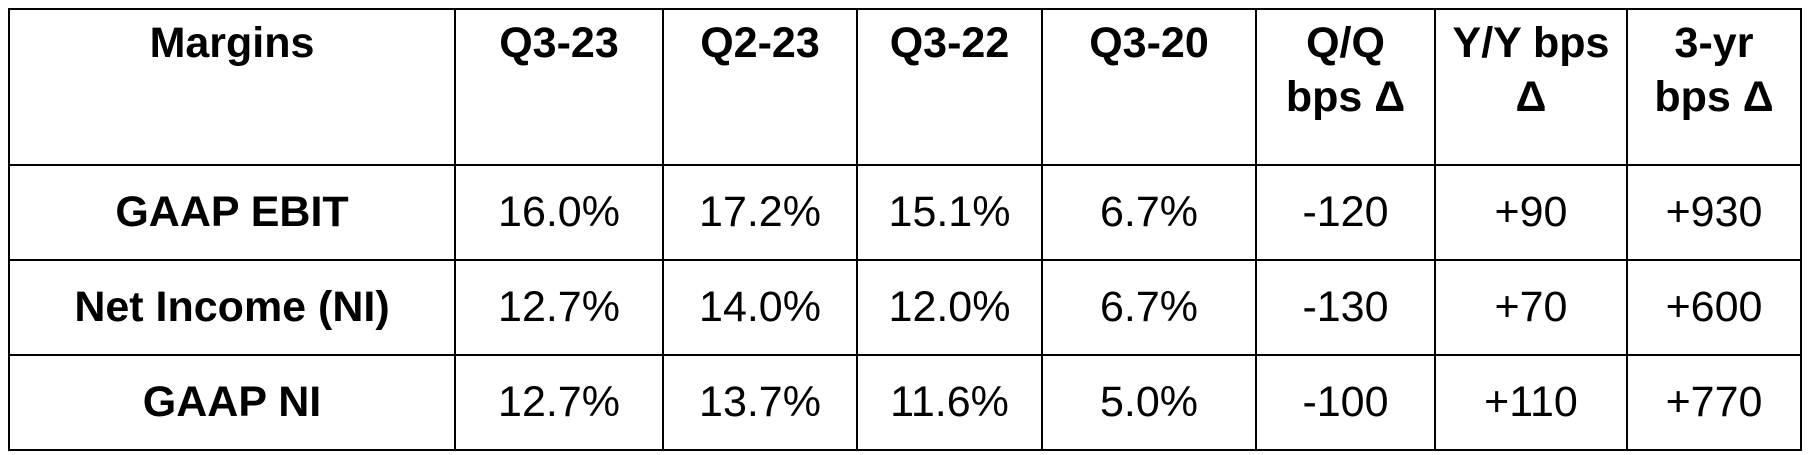  I want to click on table-cell: +600, so click(1714, 307).